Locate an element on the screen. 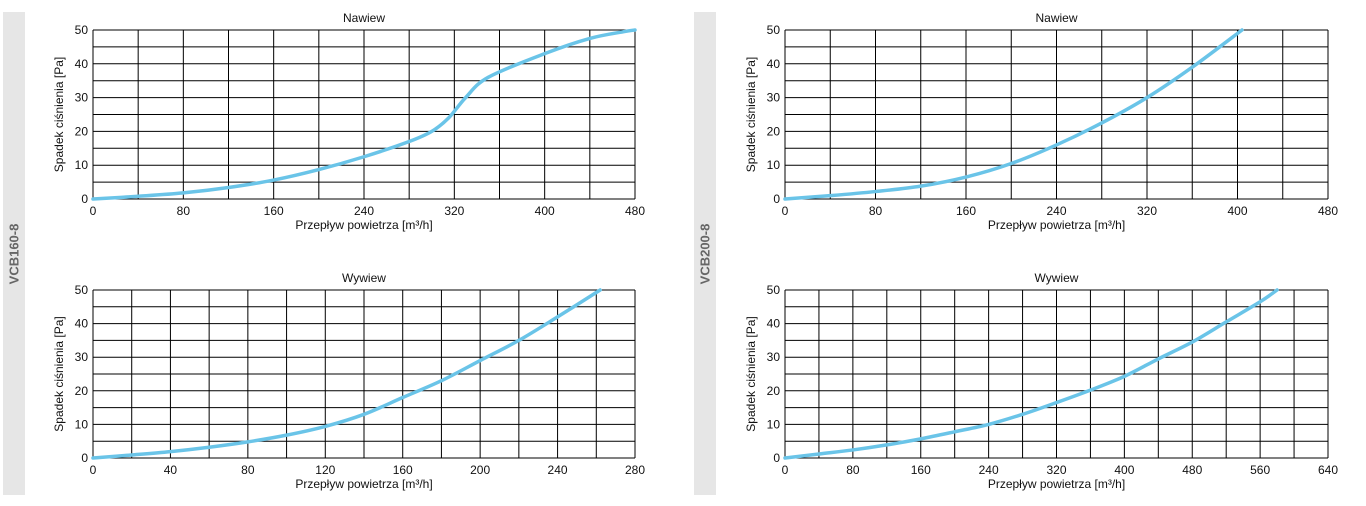  x-tick-label: 40 is located at coordinates (171, 470).